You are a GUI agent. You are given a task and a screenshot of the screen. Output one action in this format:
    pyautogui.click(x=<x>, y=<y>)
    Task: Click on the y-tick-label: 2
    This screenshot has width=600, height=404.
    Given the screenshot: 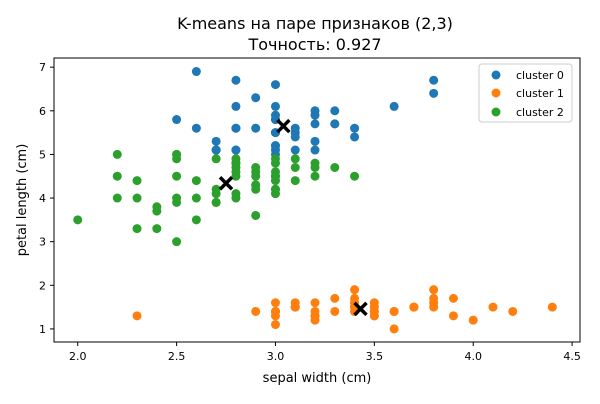 What is the action you would take?
    pyautogui.click(x=42, y=285)
    